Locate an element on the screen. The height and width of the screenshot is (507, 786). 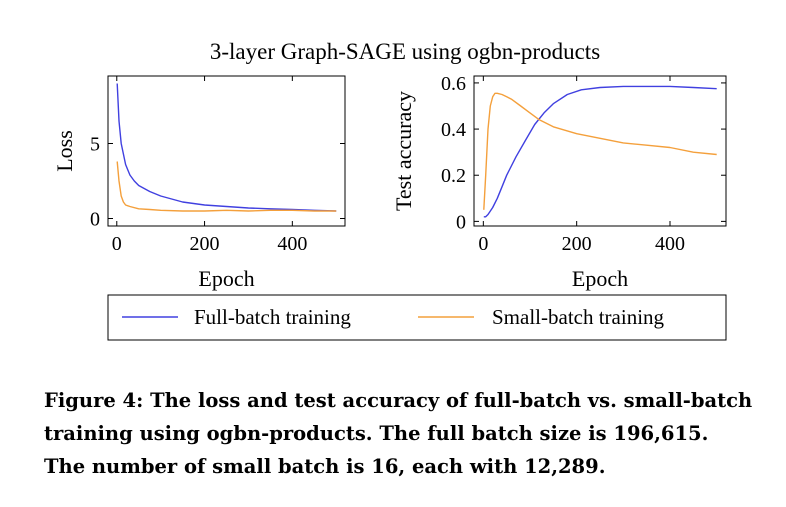
legend: Full-batch training Small-batch training is located at coordinates (417, 317).